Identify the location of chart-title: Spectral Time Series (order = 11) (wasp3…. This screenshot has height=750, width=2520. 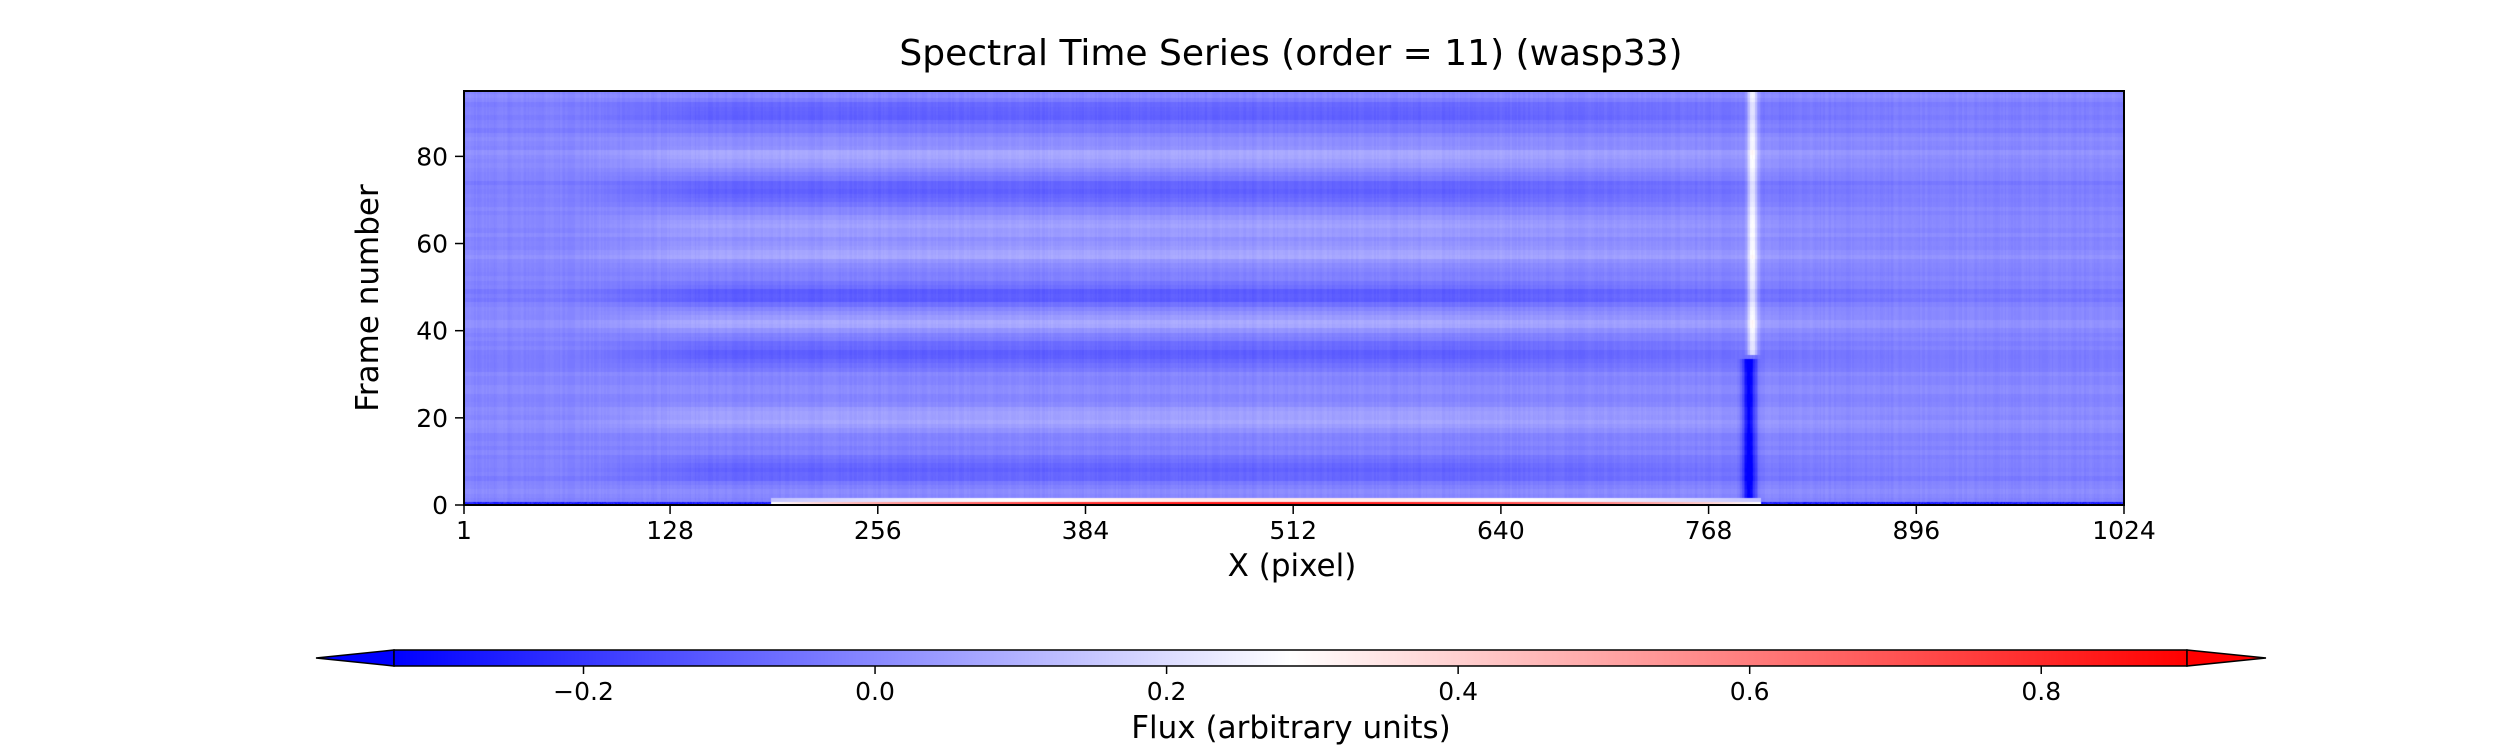
(1290, 53).